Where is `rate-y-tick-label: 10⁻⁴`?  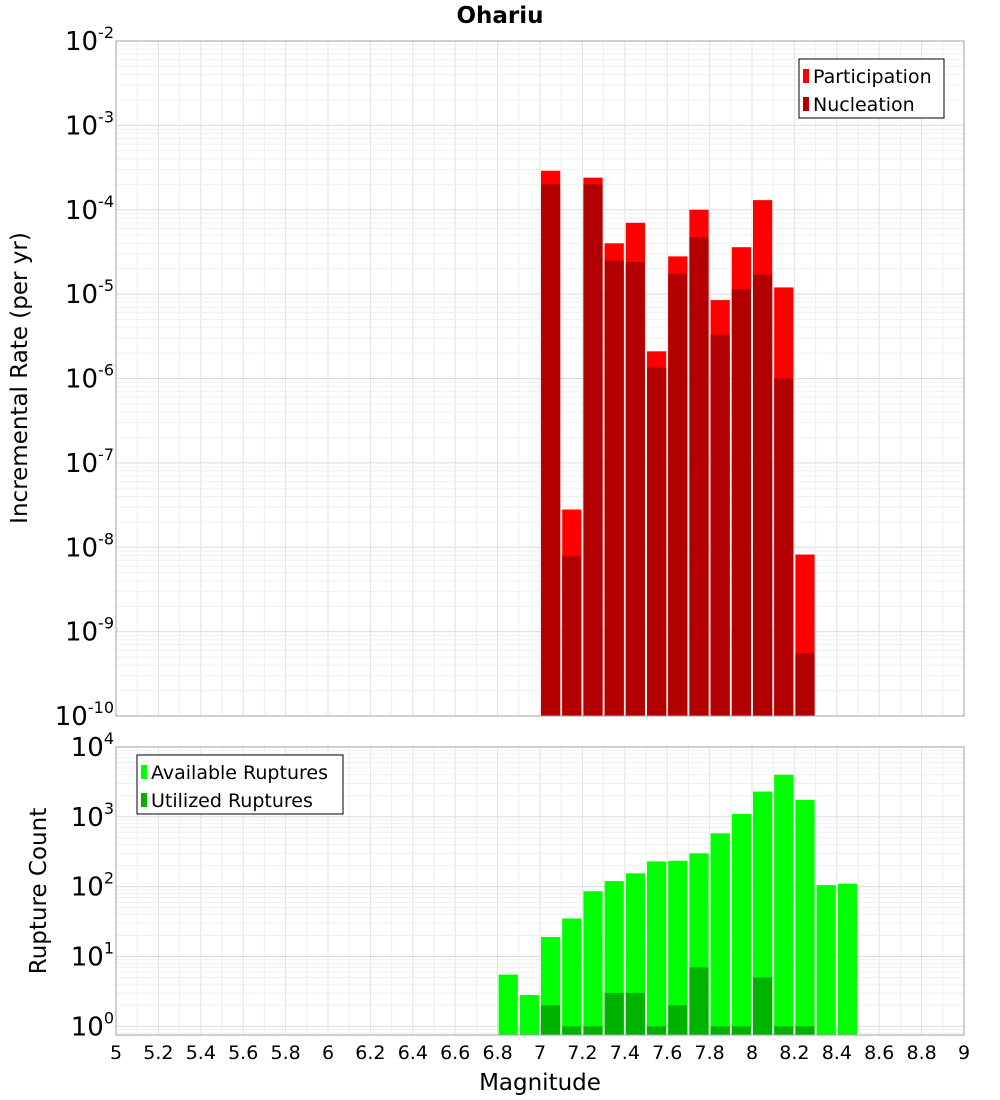 rate-y-tick-label: 10⁻⁴ is located at coordinates (89, 209).